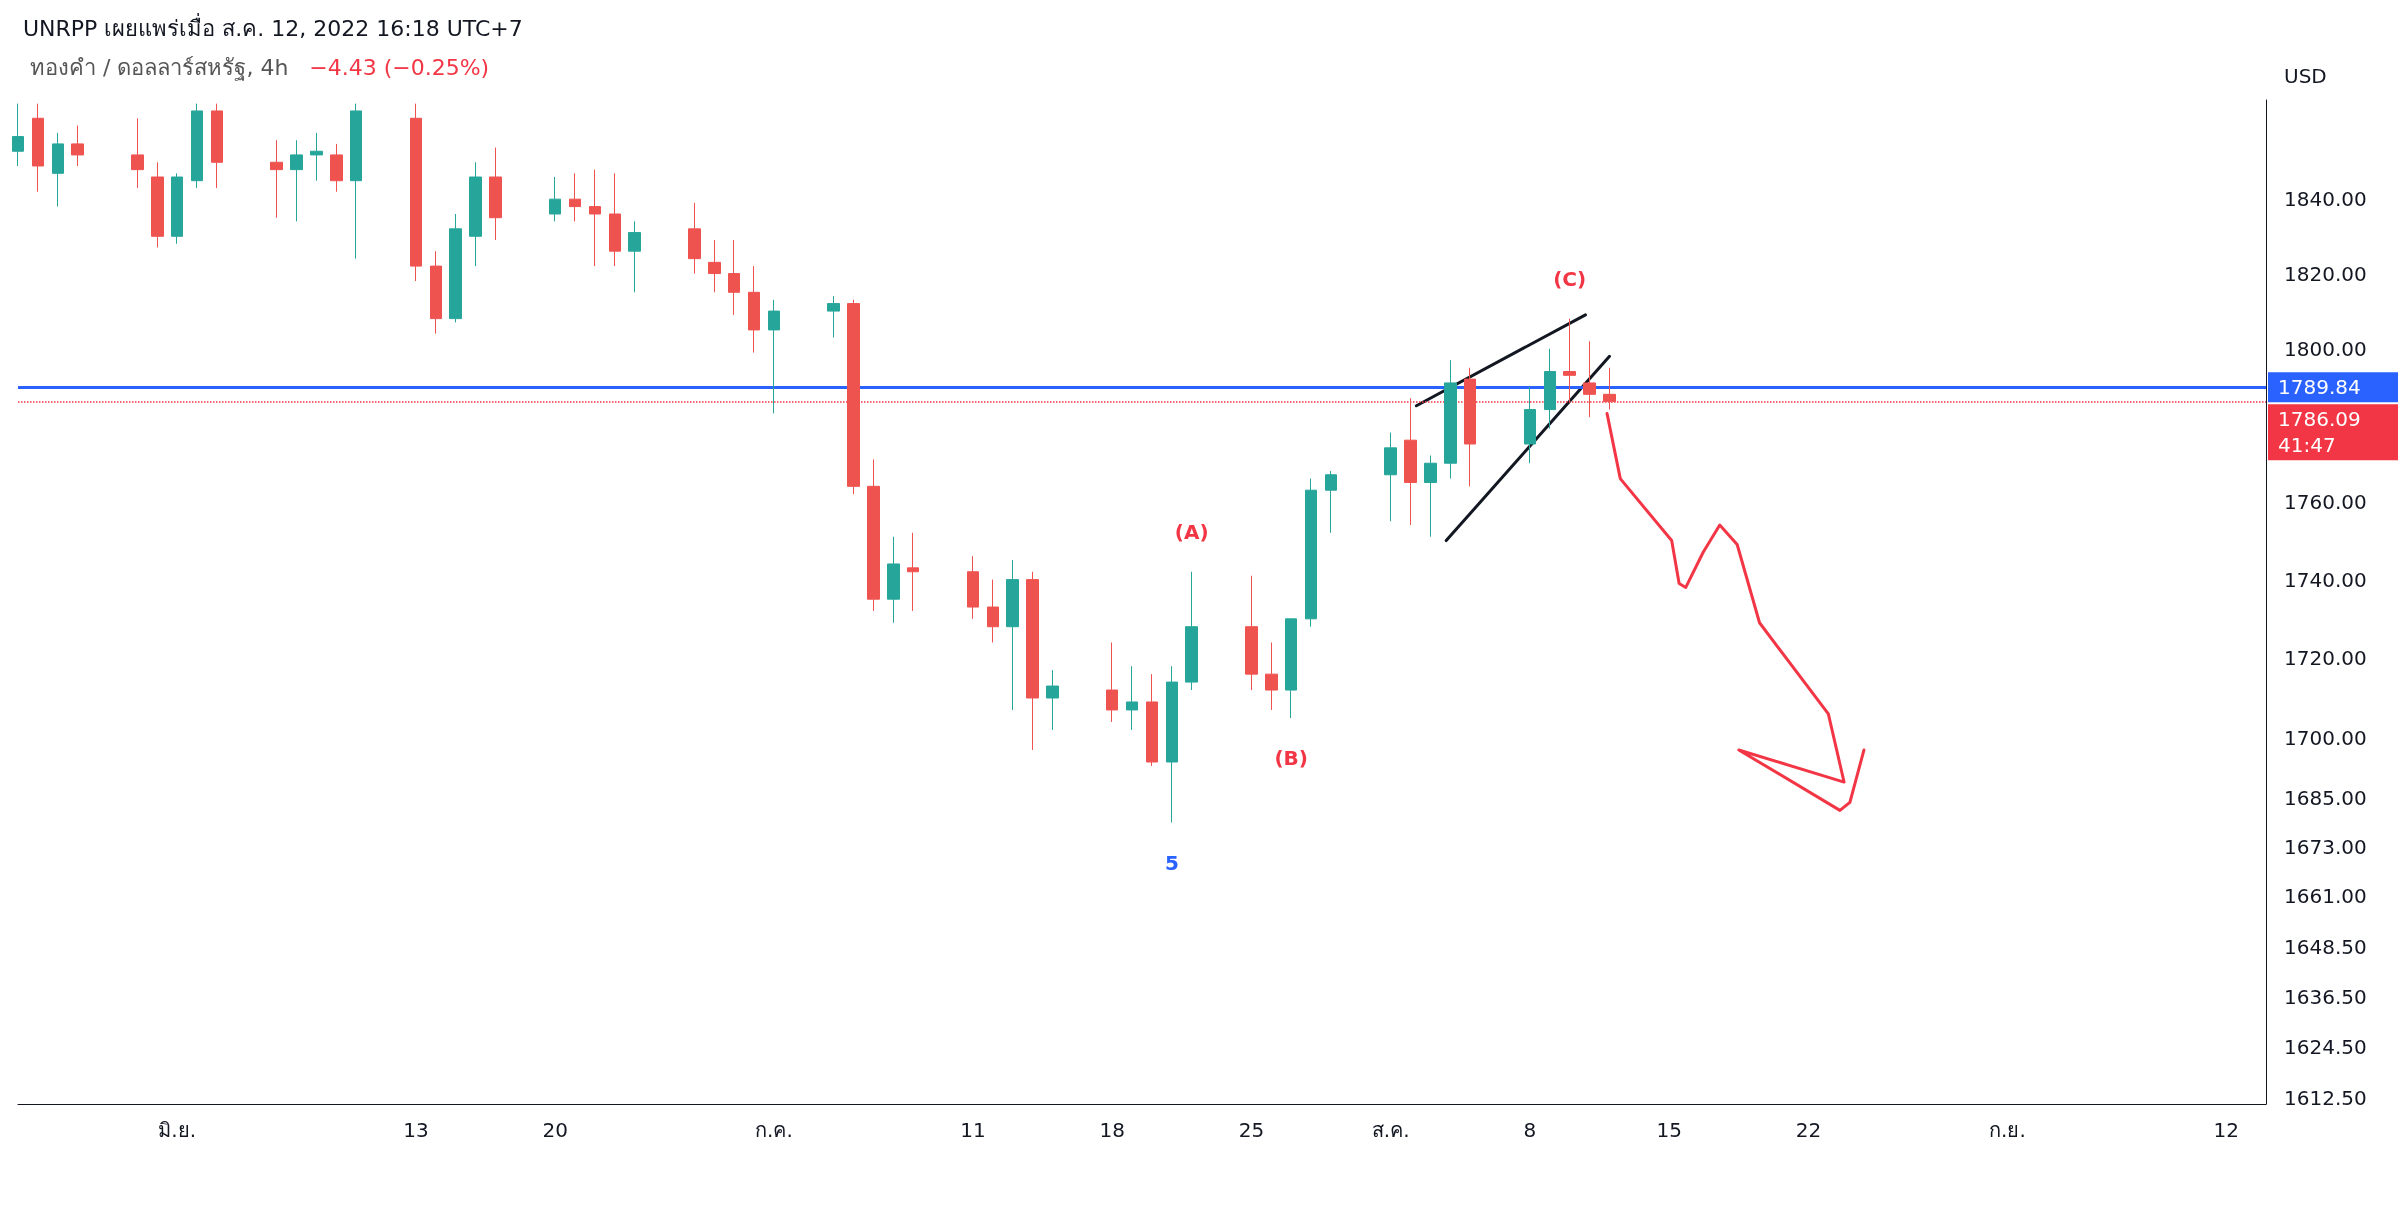 Image resolution: width=2404 pixels, height=1219 pixels. What do you see at coordinates (2325, 798) in the screenshot?
I see `y-tick-label: 1685.00` at bounding box center [2325, 798].